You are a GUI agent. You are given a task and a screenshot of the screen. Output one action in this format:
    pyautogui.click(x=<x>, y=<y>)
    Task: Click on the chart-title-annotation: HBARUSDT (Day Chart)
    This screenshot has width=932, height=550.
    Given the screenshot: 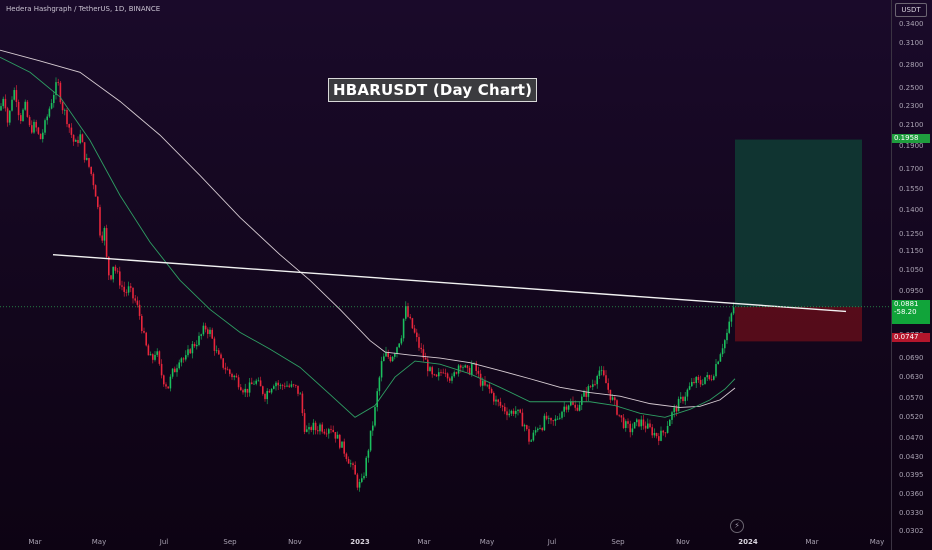 What is the action you would take?
    pyautogui.click(x=433, y=90)
    